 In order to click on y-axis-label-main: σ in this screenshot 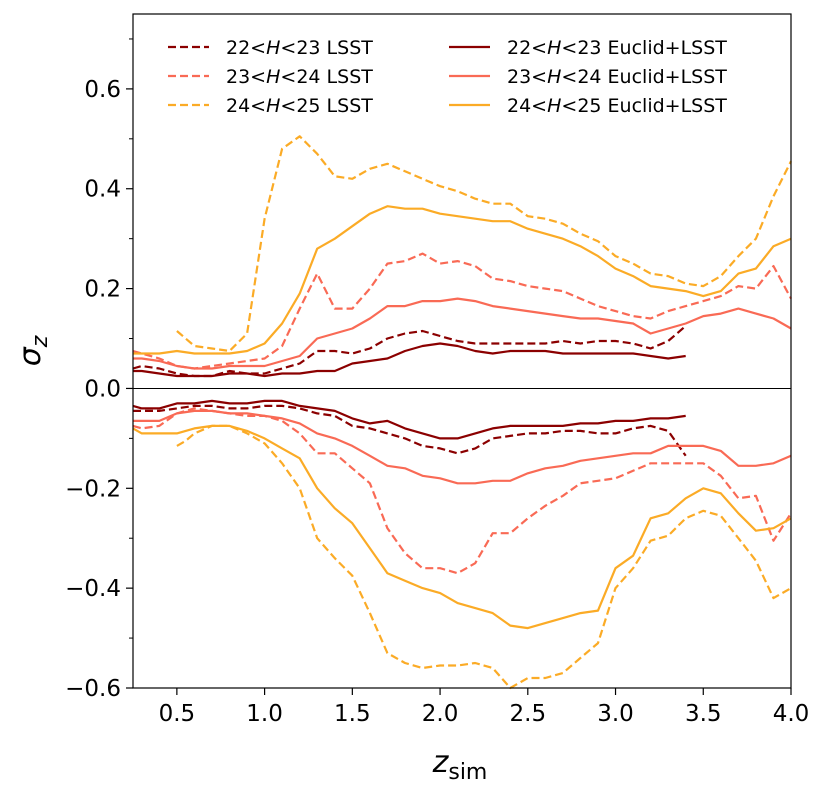, I will do `click(30, 356)`.